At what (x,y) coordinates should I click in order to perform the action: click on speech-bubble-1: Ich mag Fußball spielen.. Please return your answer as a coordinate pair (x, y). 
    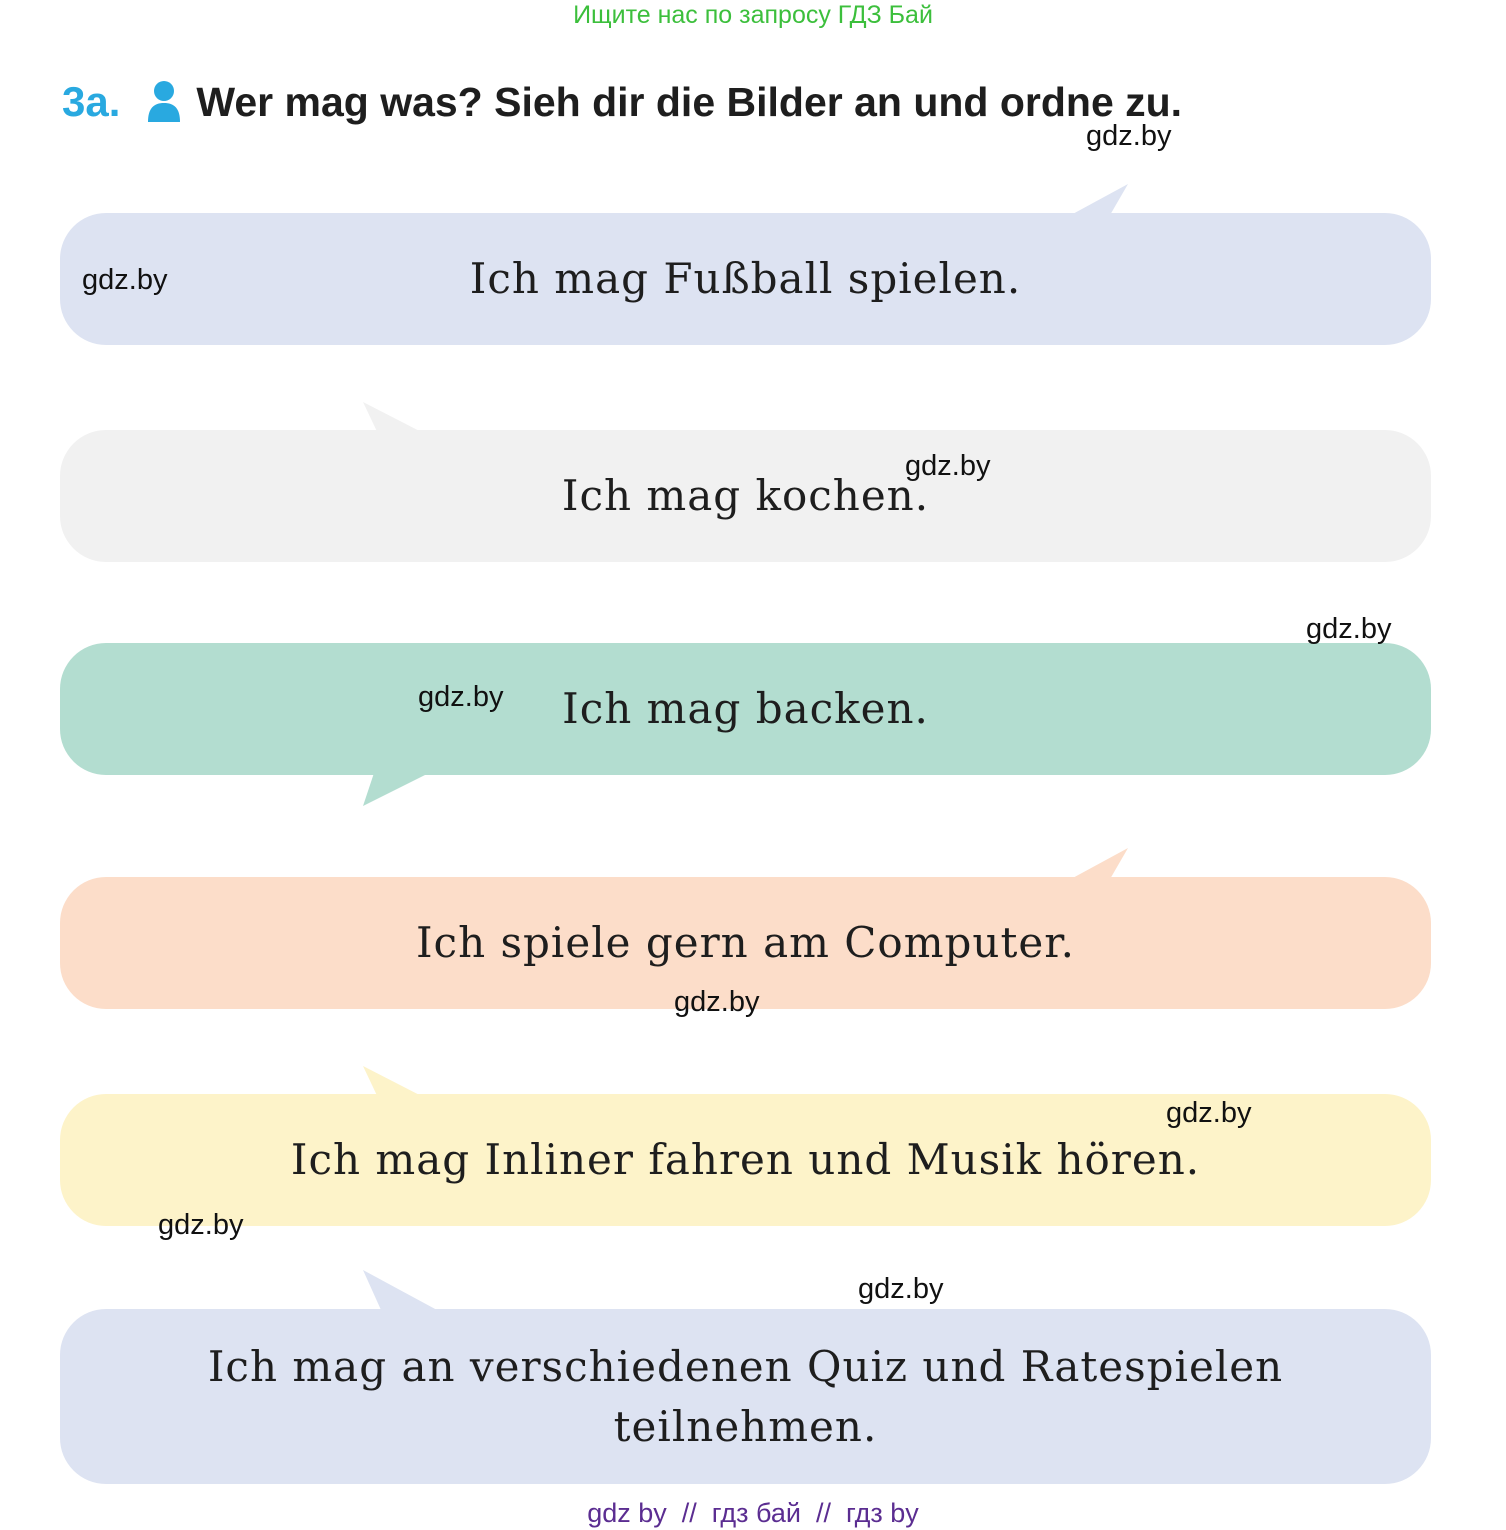
    Looking at the image, I should click on (745, 279).